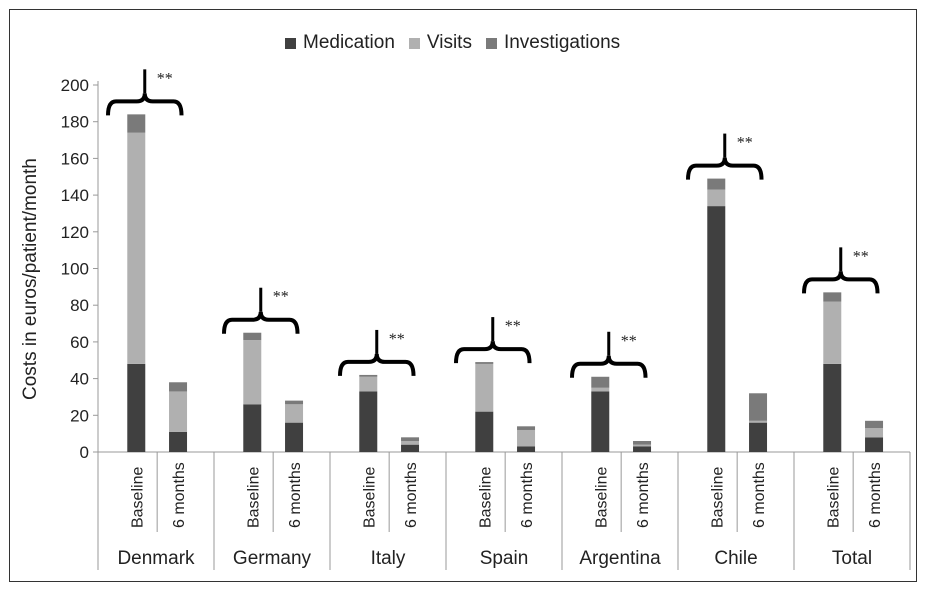 The height and width of the screenshot is (591, 927). What do you see at coordinates (449, 42) in the screenshot?
I see `legend-label-visits: Visits` at bounding box center [449, 42].